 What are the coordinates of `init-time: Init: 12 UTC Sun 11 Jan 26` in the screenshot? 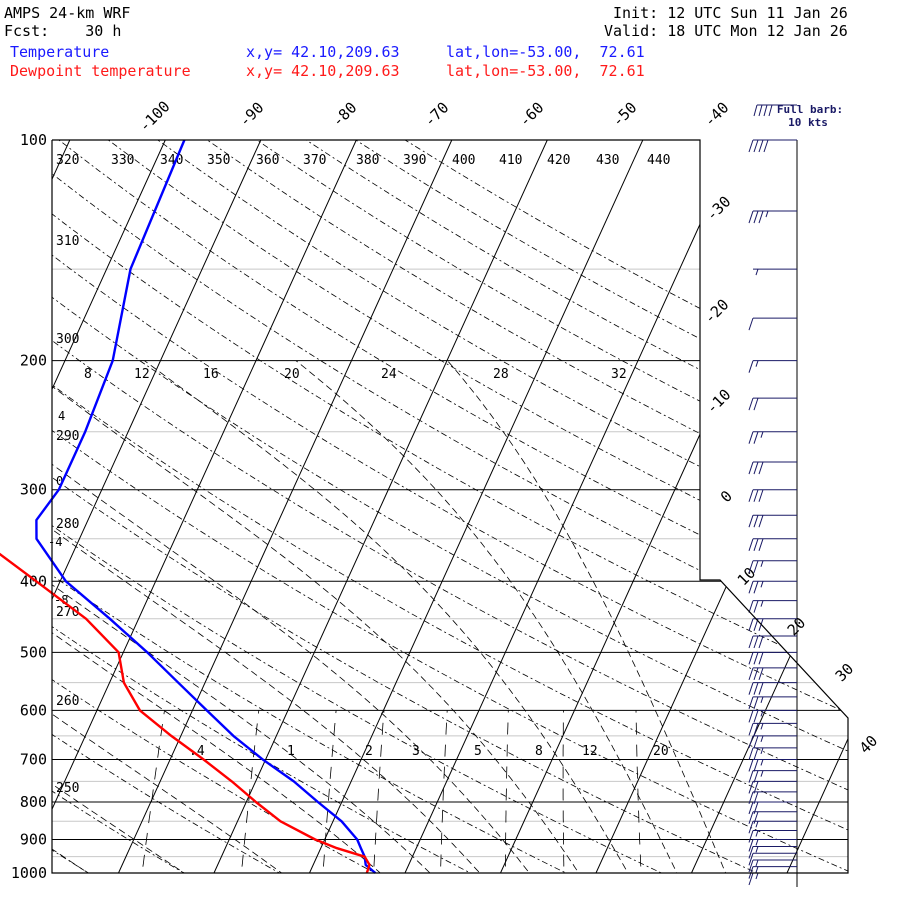 It's located at (730, 13).